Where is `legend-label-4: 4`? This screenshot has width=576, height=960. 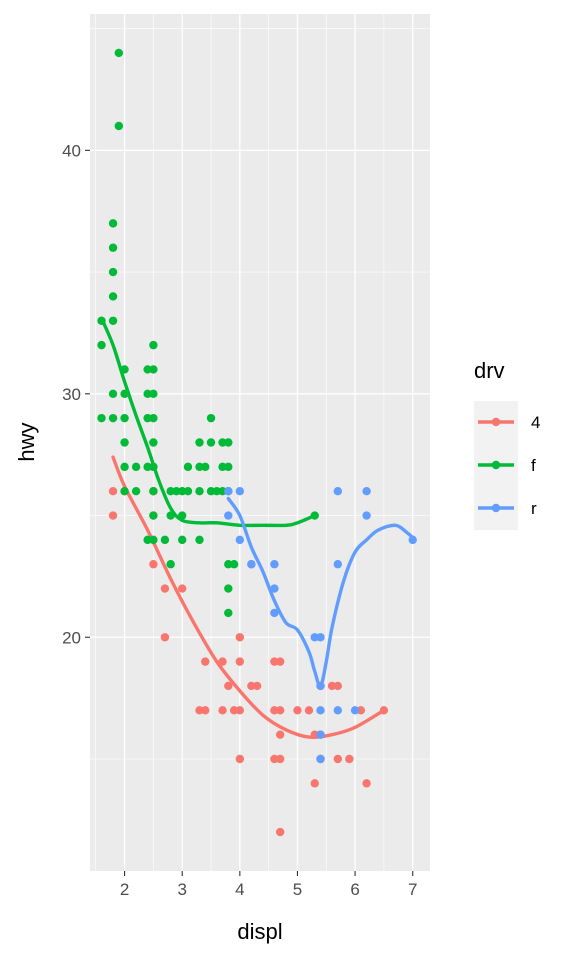 legend-label-4: 4 is located at coordinates (535, 422).